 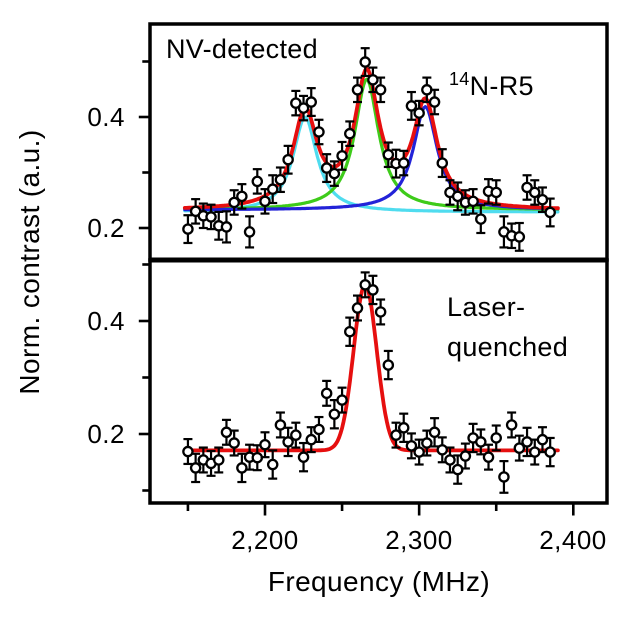 What do you see at coordinates (379, 581) in the screenshot?
I see `x-axis-title: Frequency (MHz)` at bounding box center [379, 581].